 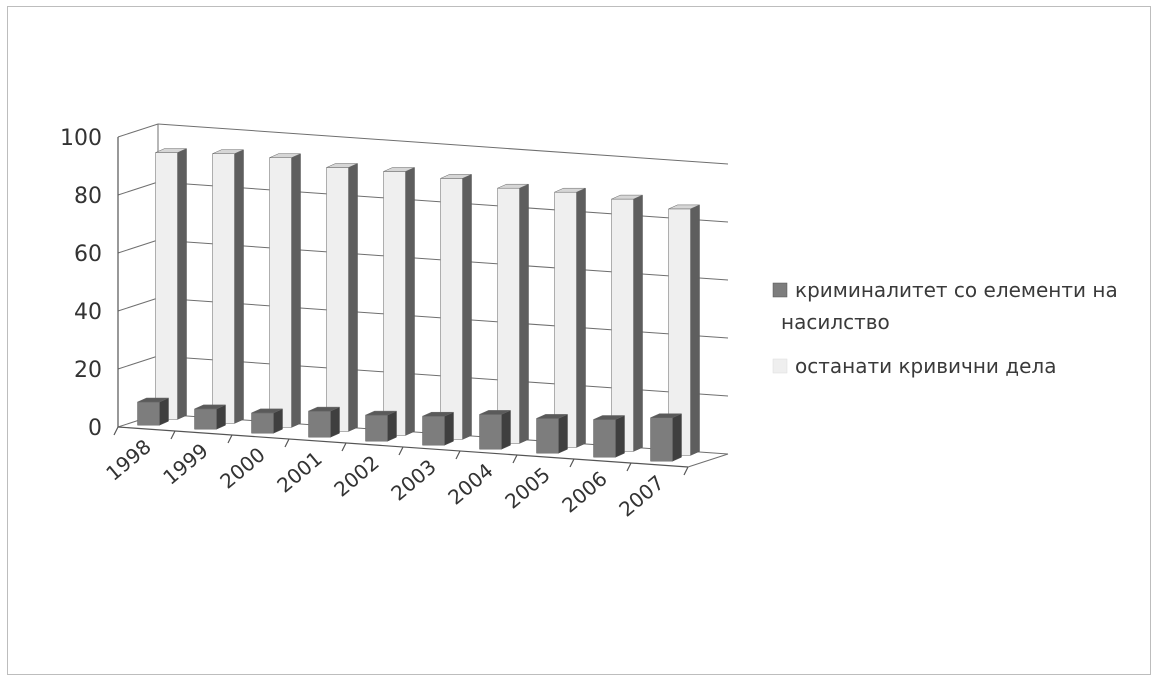 I want to click on y-tick-labels: 0 20 40 60 80 100, so click(x=81, y=283).